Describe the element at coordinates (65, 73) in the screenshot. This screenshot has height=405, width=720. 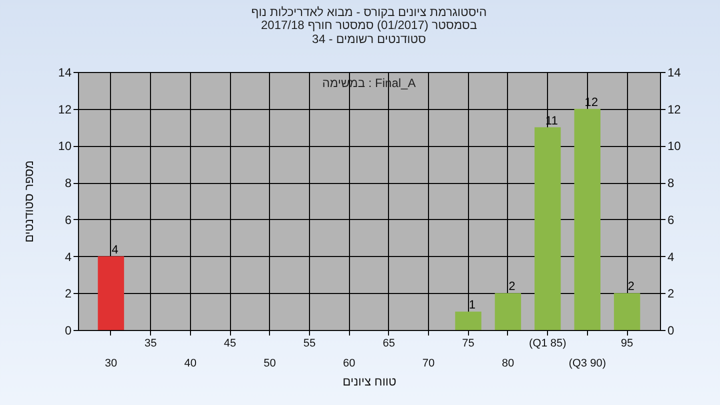
I see `y-tick-label: 14` at that location.